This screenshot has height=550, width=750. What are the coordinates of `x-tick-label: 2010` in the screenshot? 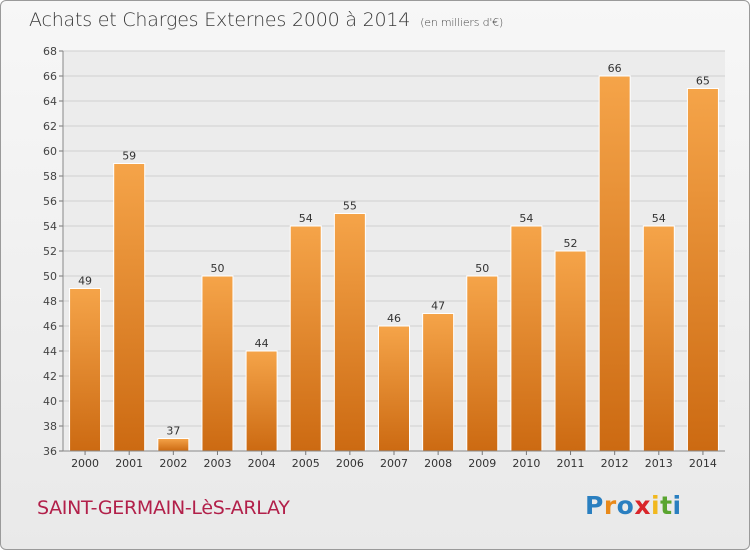 It's located at (526, 463).